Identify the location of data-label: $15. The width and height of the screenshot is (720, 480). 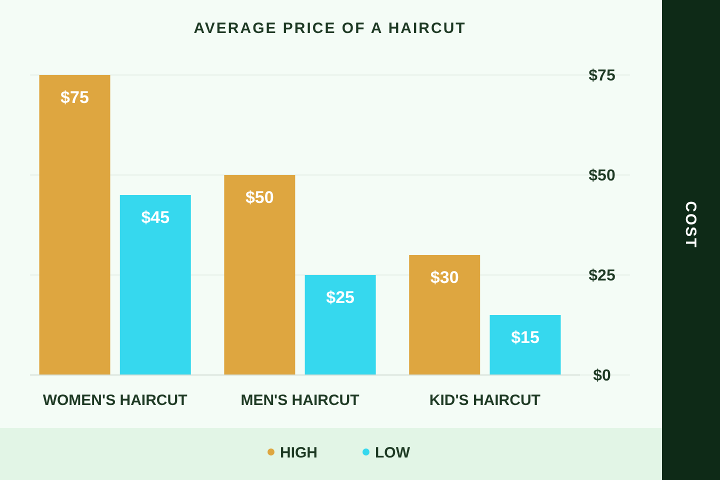
(525, 337).